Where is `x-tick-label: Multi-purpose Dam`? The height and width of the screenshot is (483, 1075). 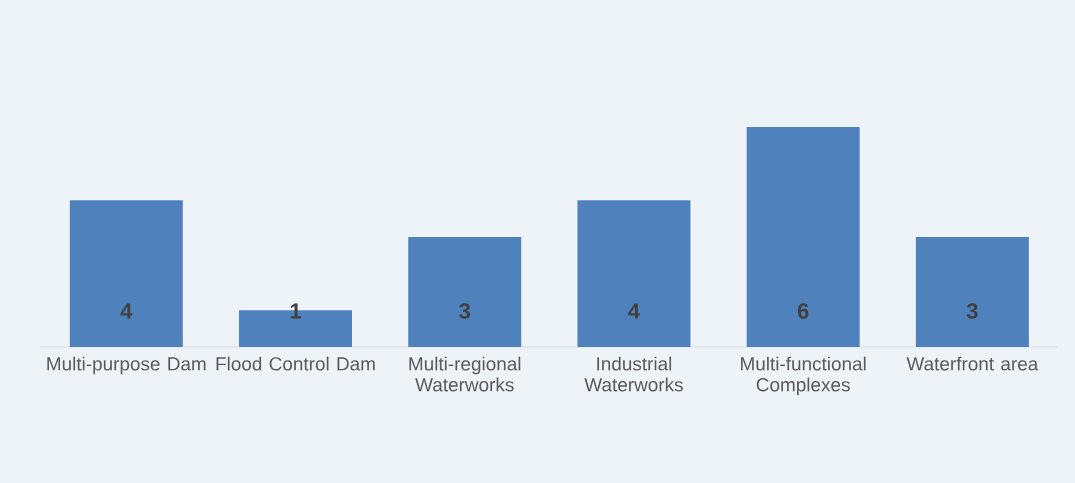 x-tick-label: Multi-purpose Dam is located at coordinates (126, 365).